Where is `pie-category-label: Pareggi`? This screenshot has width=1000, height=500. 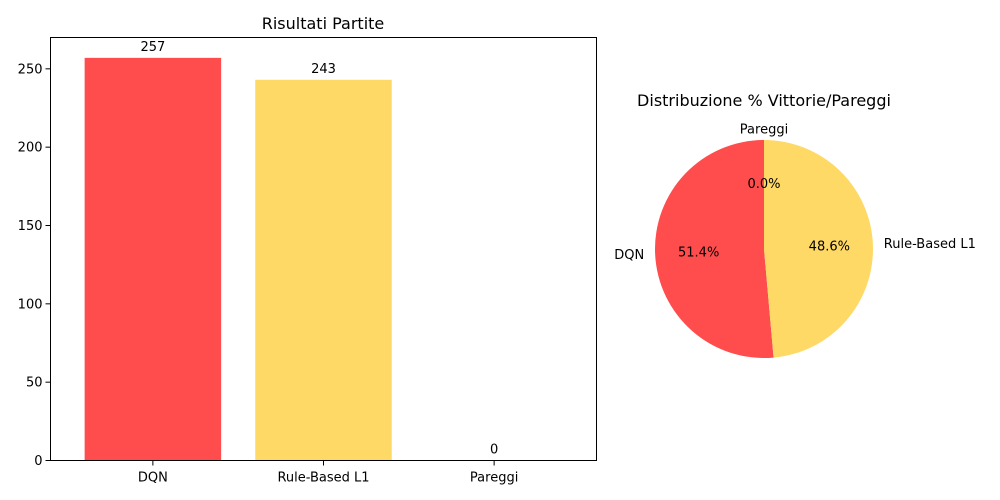 pie-category-label: Pareggi is located at coordinates (764, 130).